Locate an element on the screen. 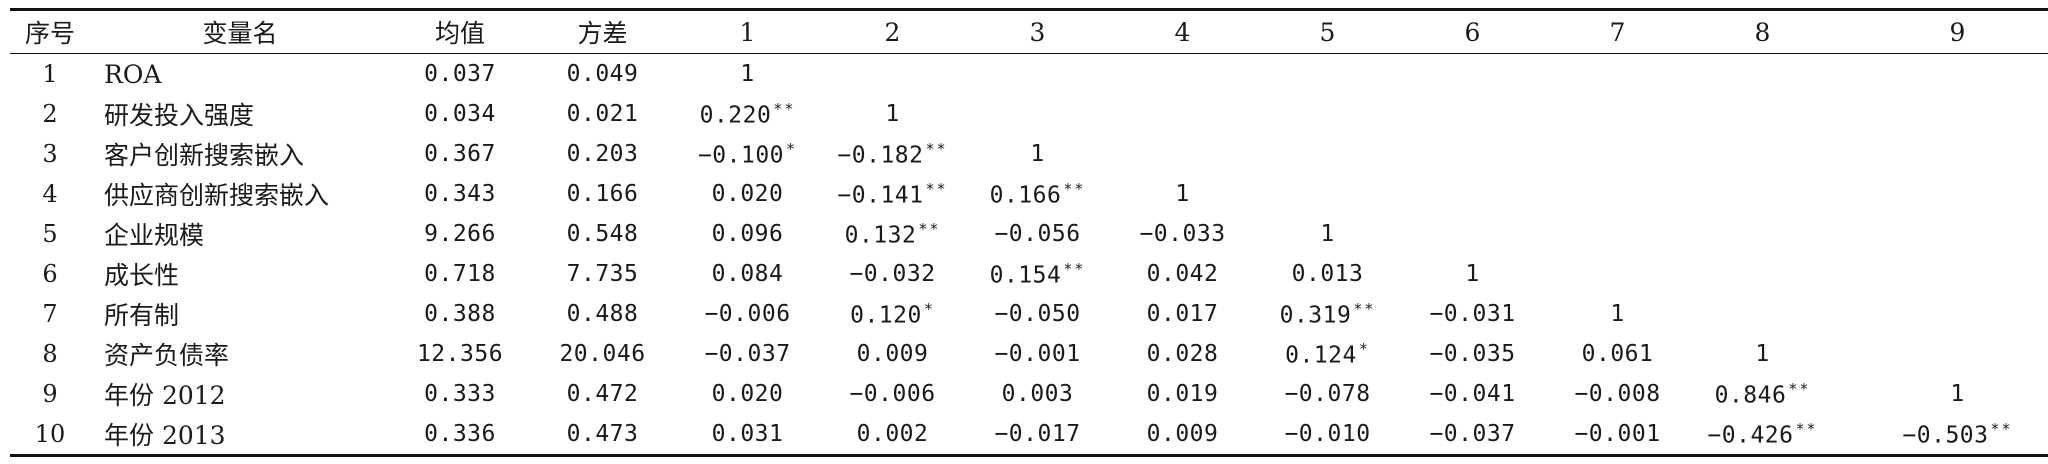 The height and width of the screenshot is (464, 2048). correlation-cell: 0.154 ** is located at coordinates (1037, 274).